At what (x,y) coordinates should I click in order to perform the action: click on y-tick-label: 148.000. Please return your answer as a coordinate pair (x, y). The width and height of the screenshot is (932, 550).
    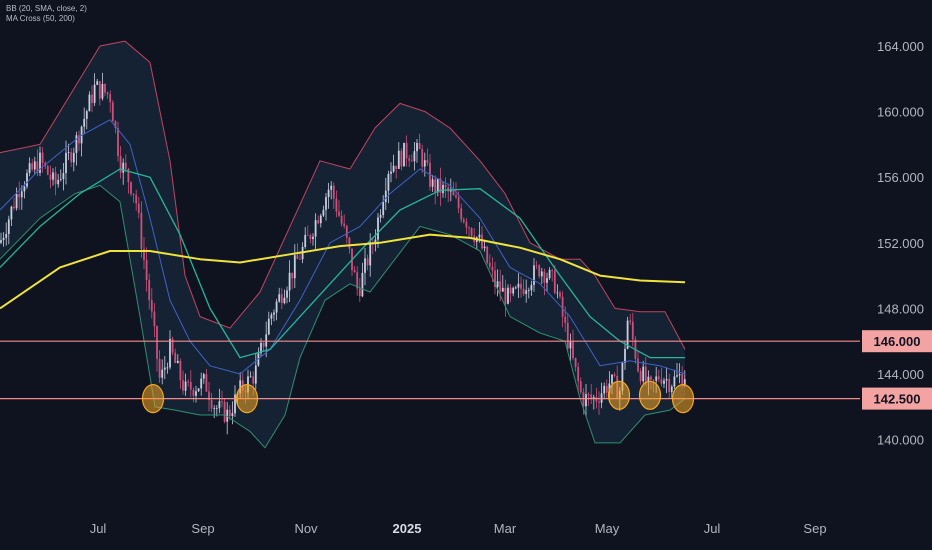
    Looking at the image, I should click on (900, 308).